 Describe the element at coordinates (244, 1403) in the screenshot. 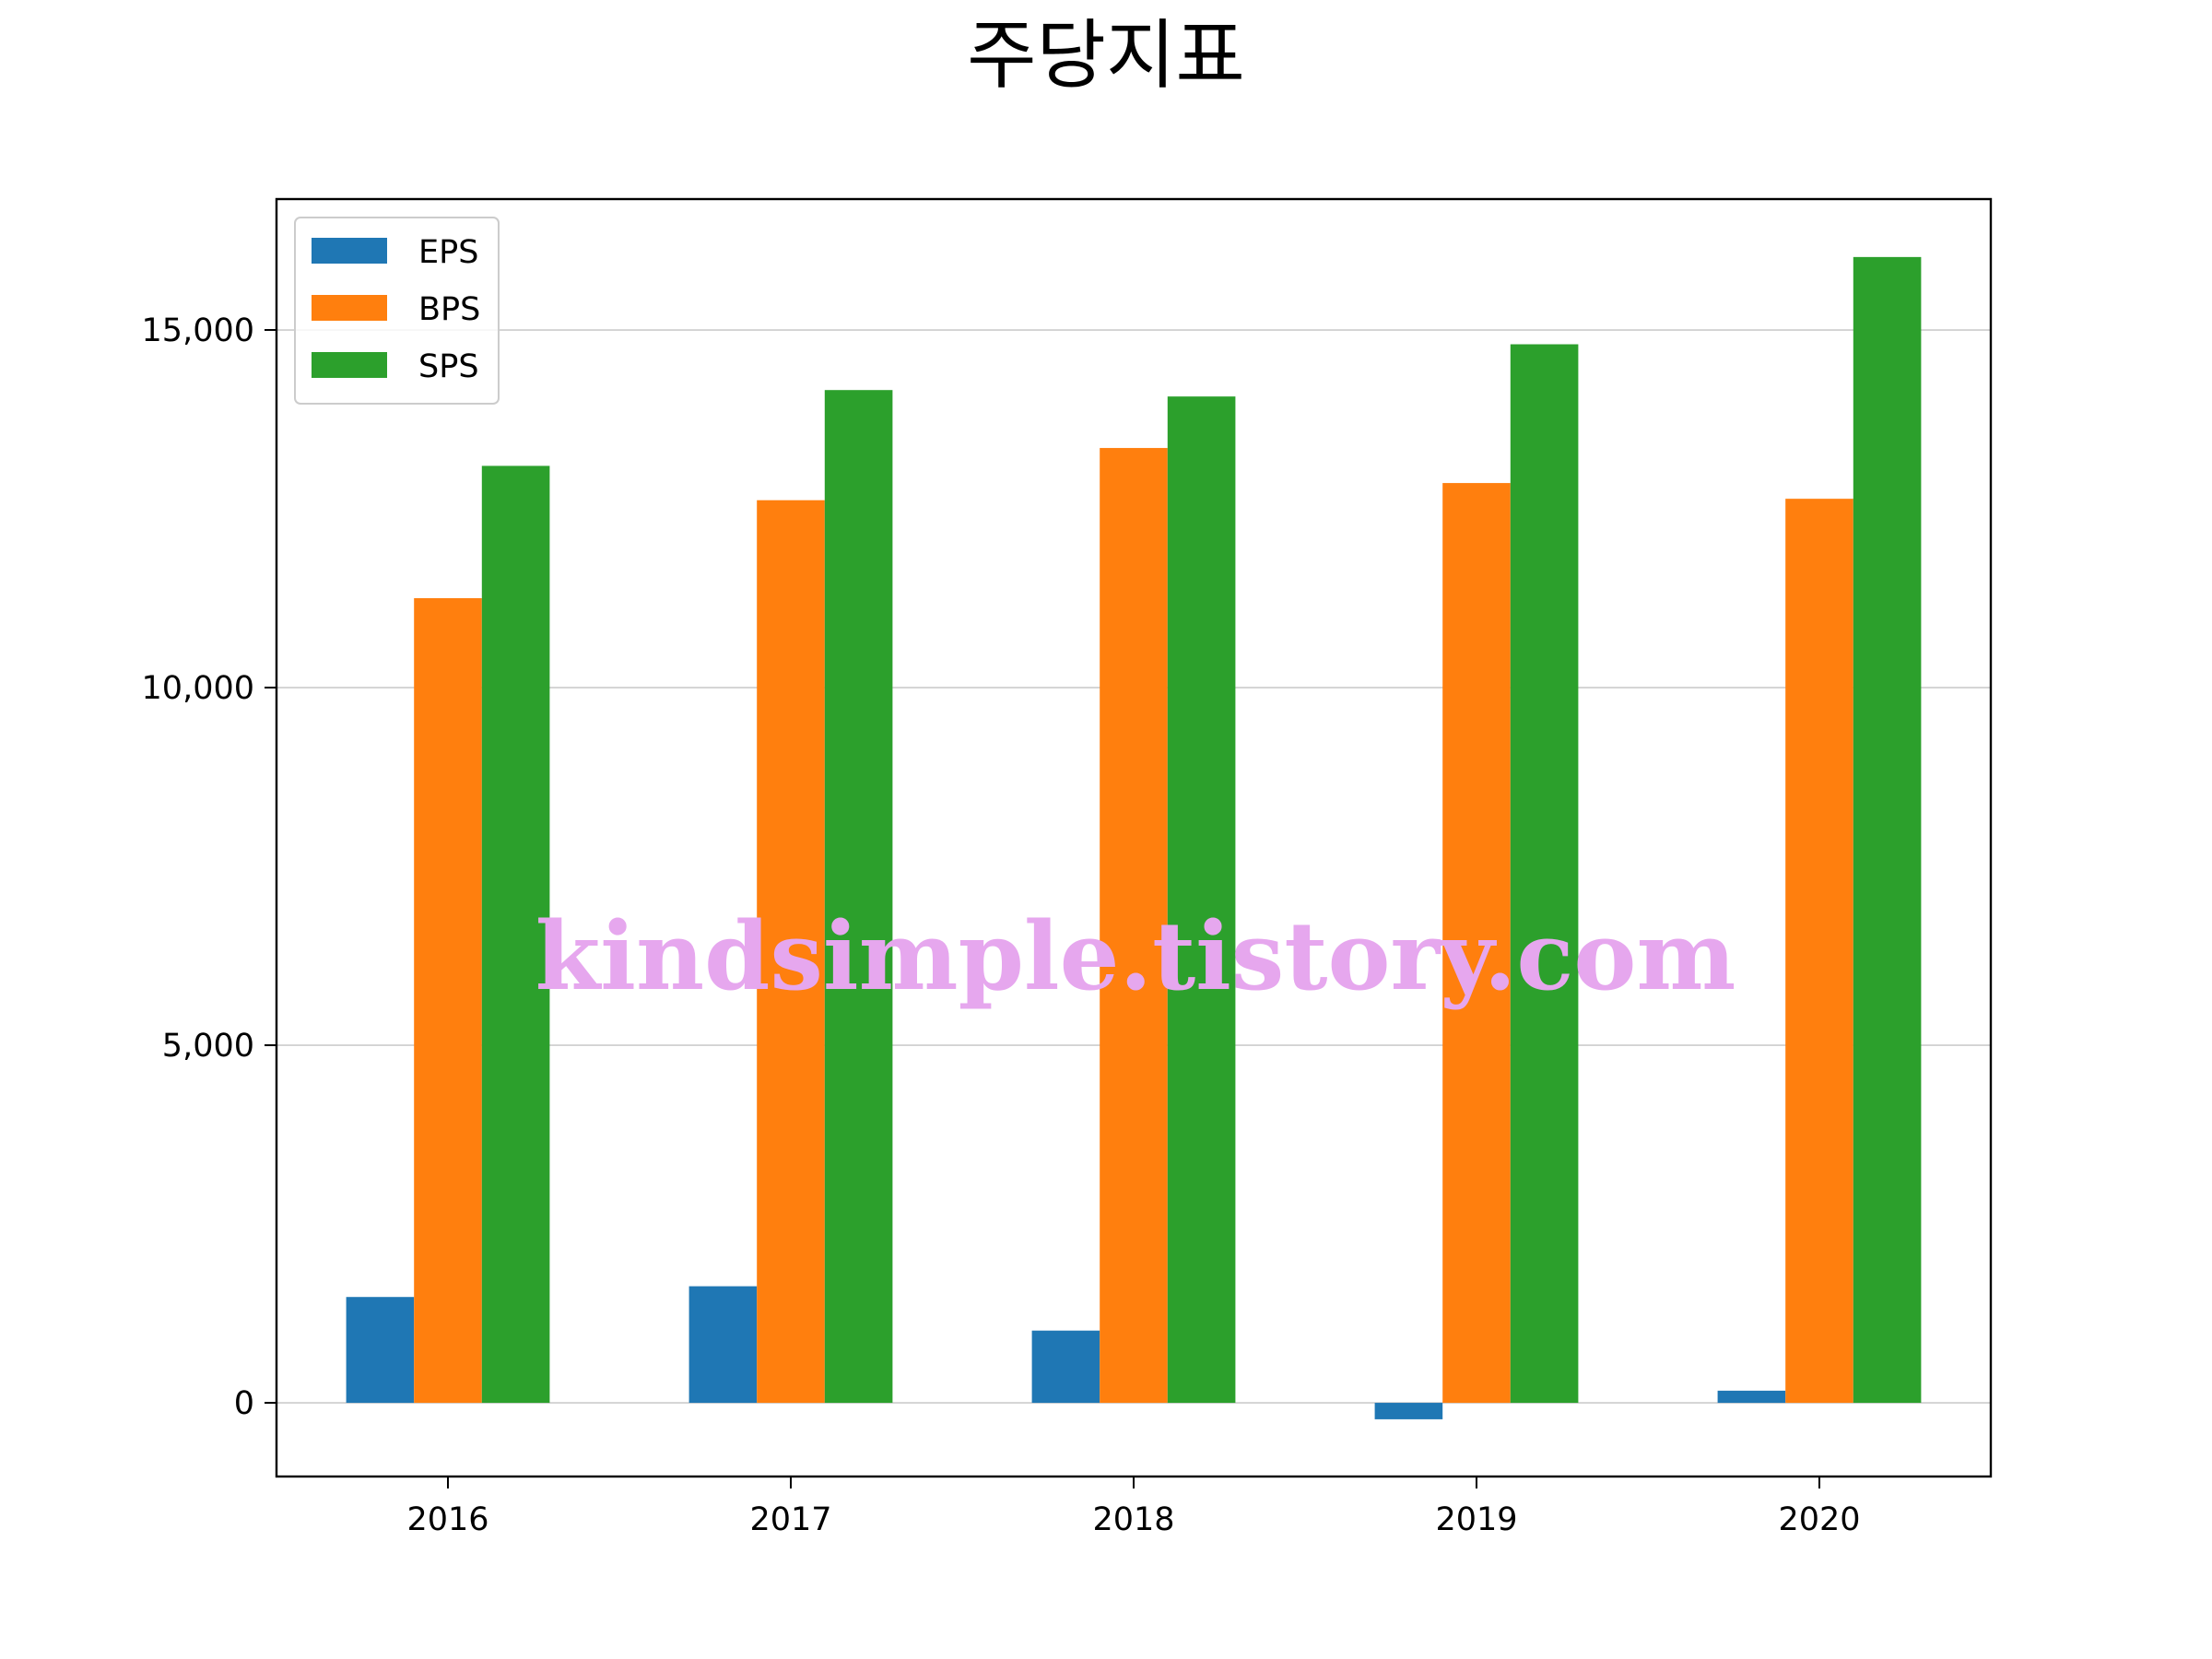

I see `y-tick-label: 0` at that location.